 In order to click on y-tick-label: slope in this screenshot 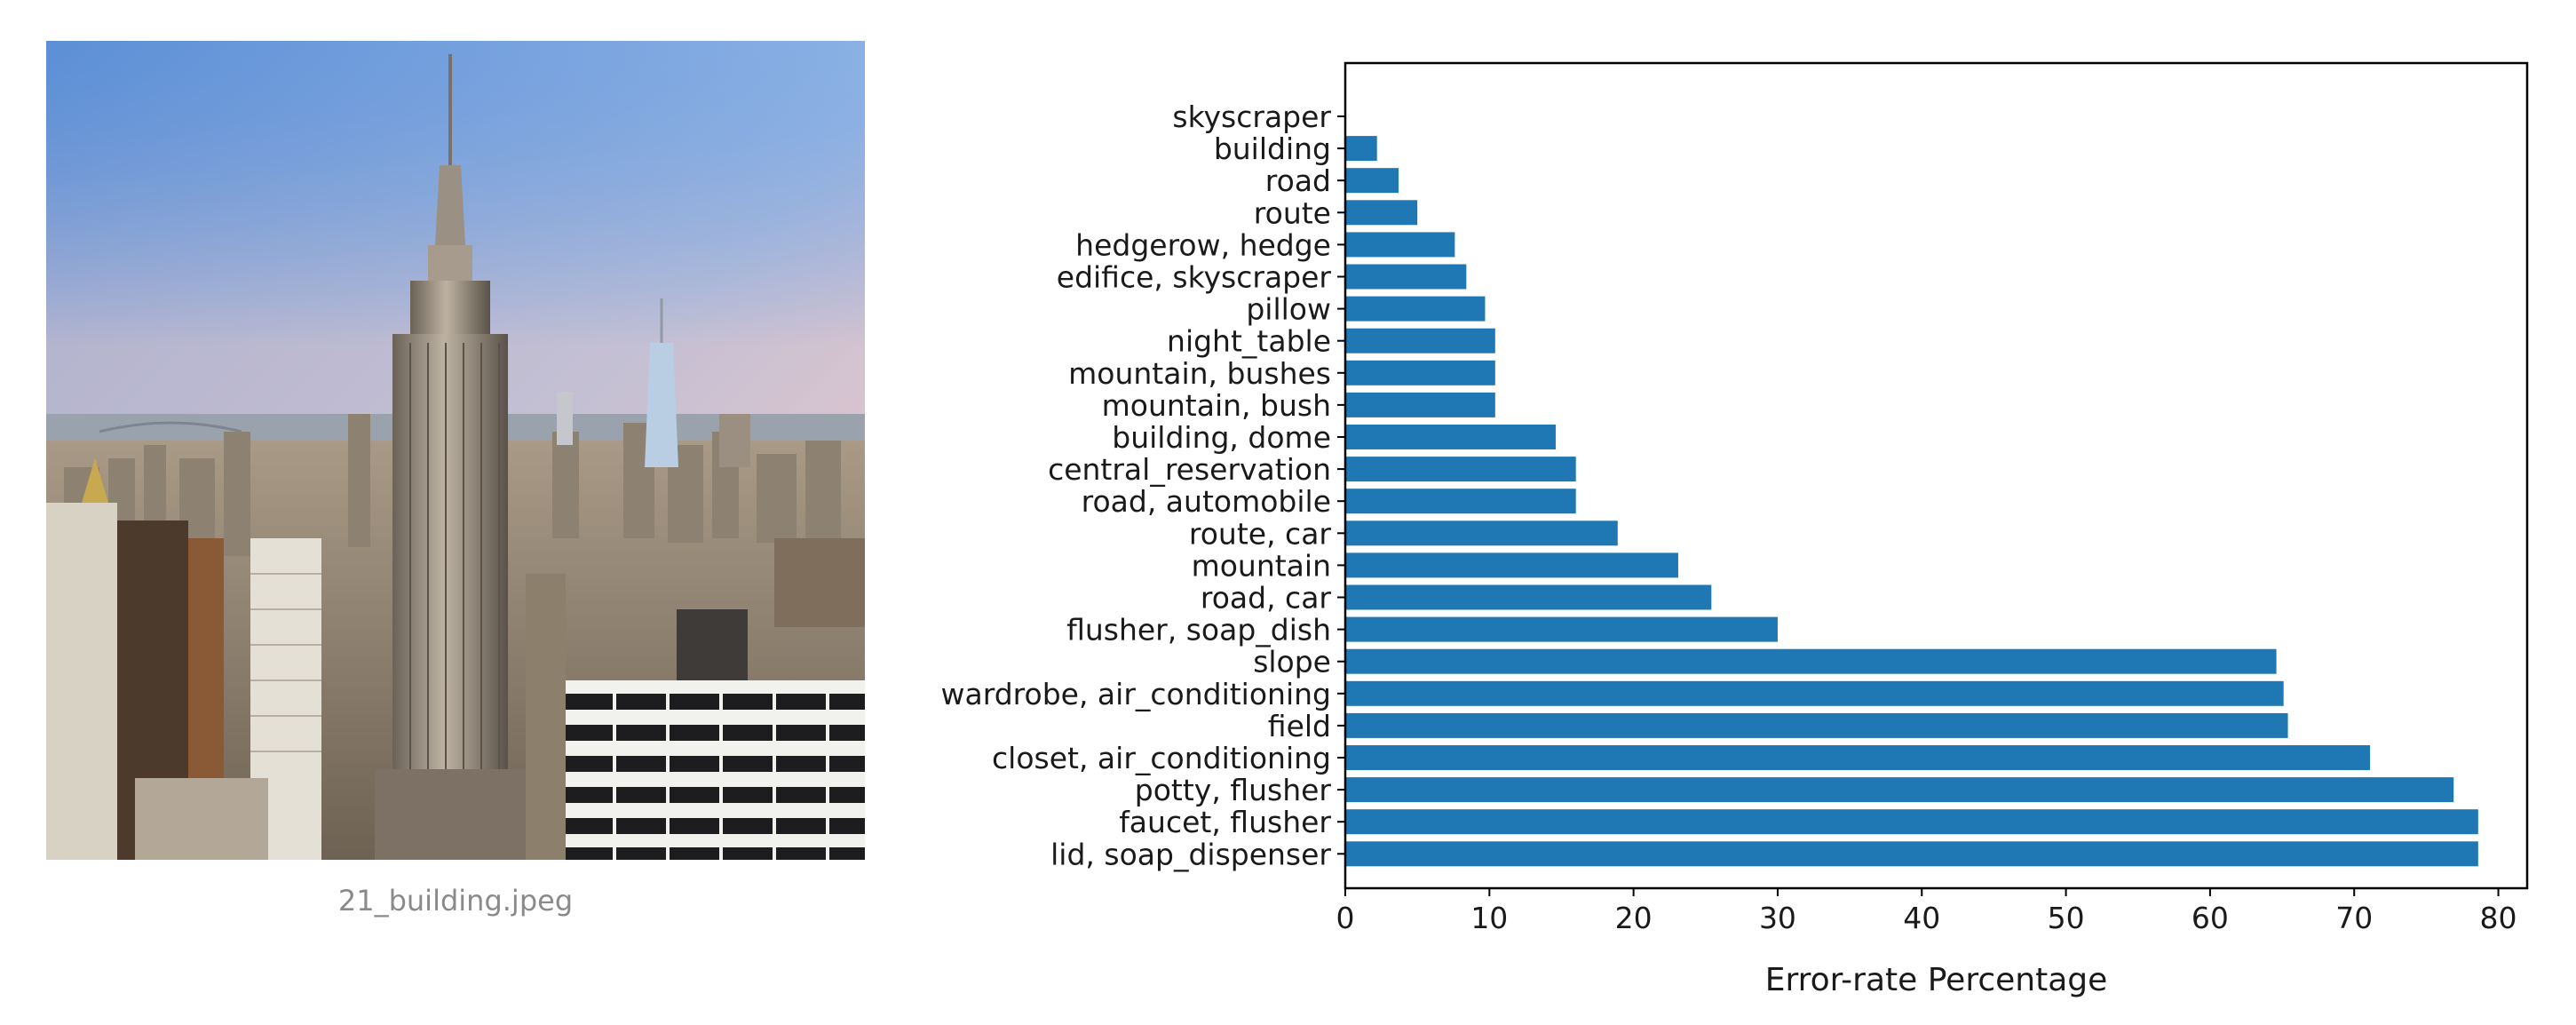, I will do `click(1292, 662)`.